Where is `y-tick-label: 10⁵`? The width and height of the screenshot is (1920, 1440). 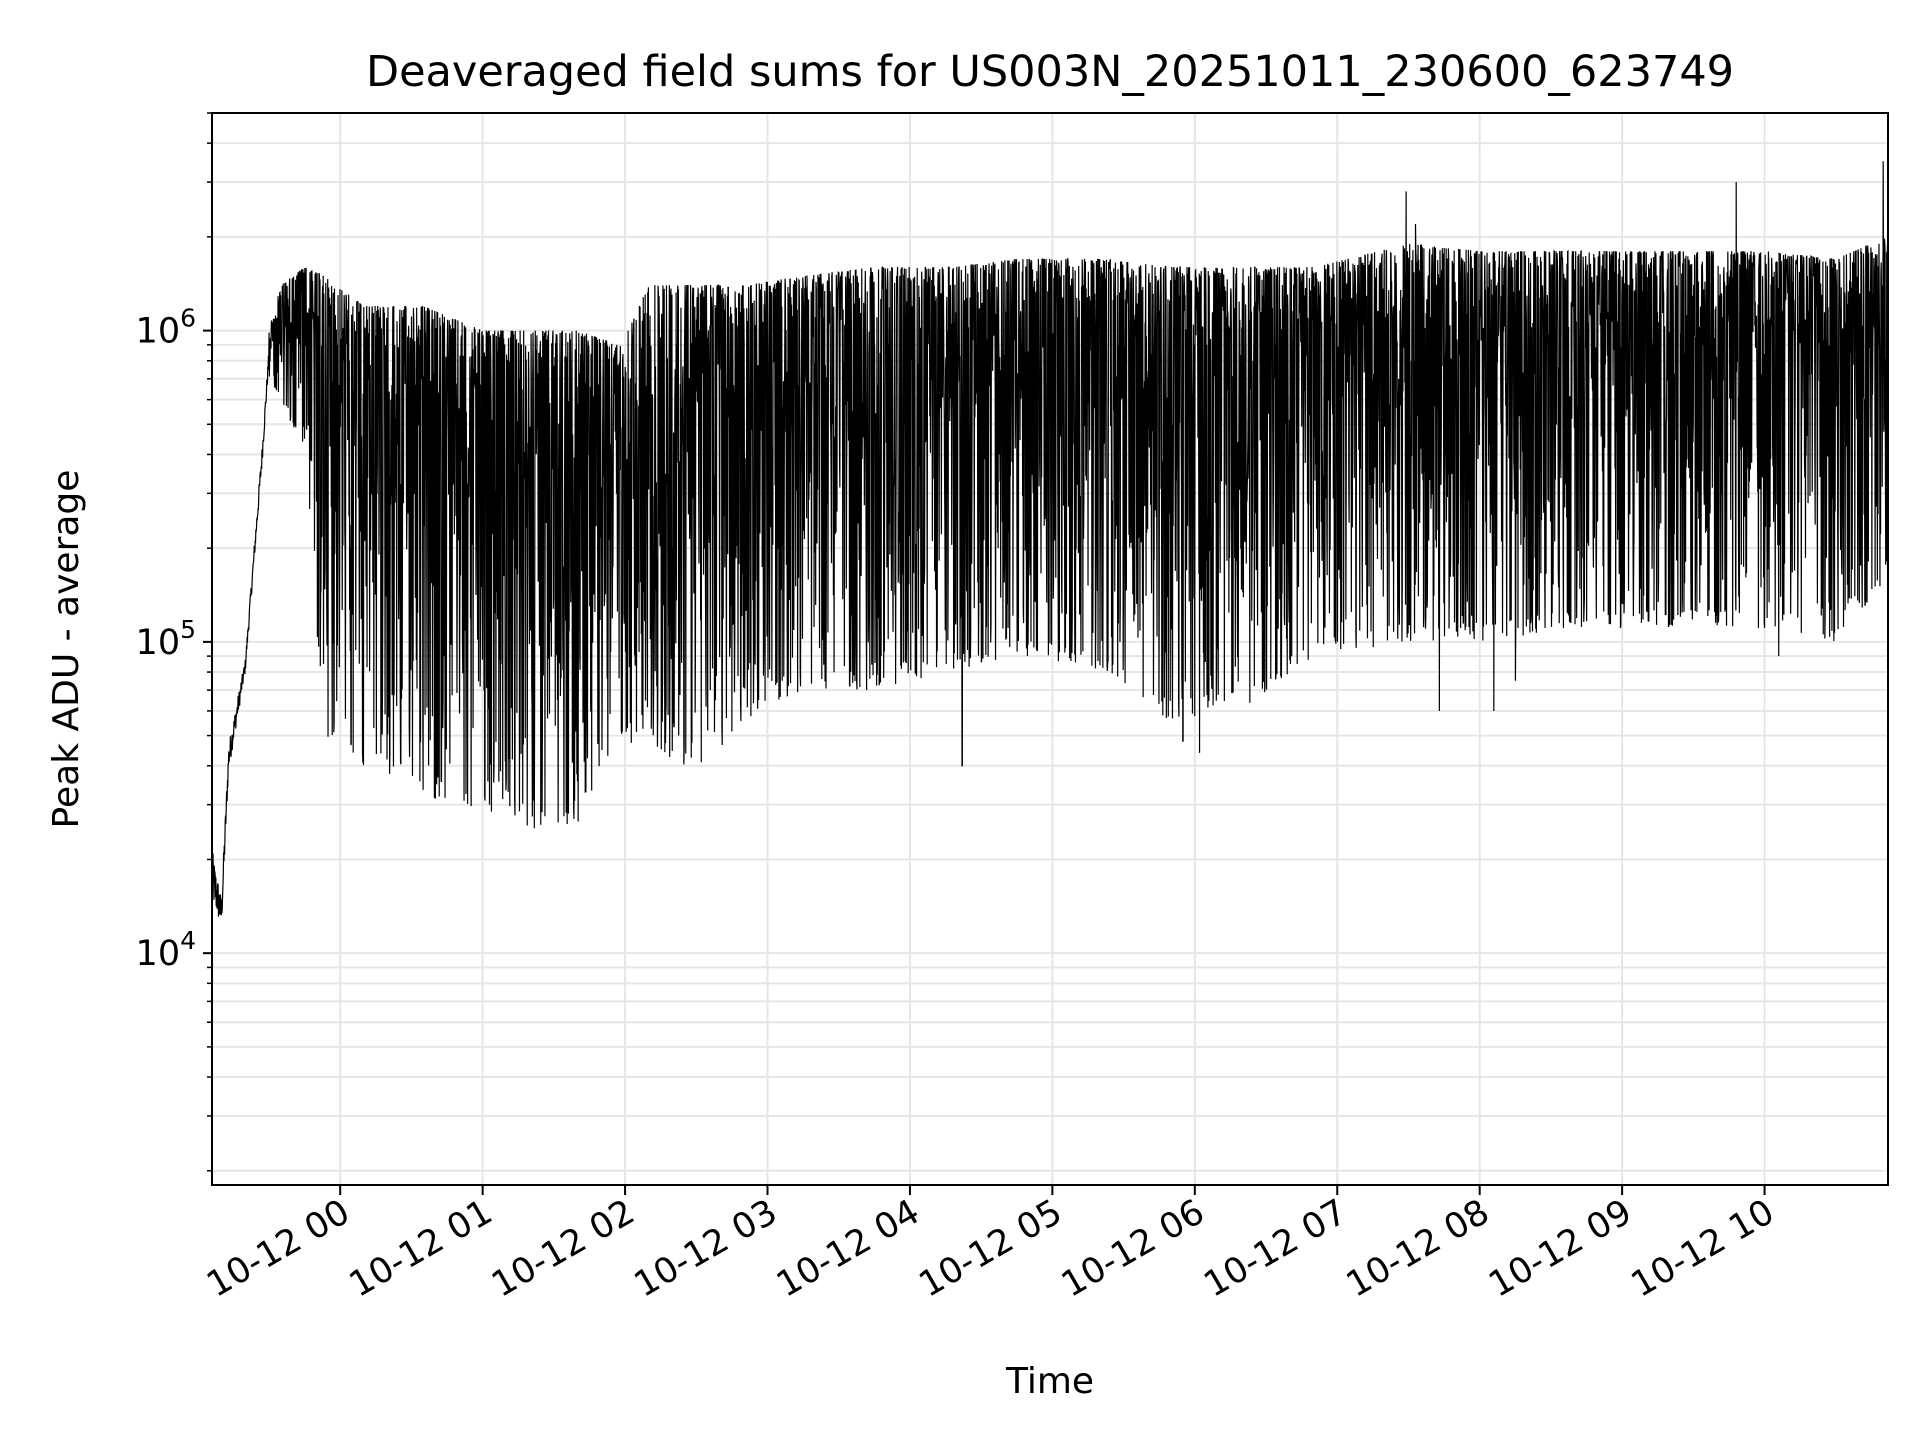
y-tick-label: 10⁵ is located at coordinates (166, 639).